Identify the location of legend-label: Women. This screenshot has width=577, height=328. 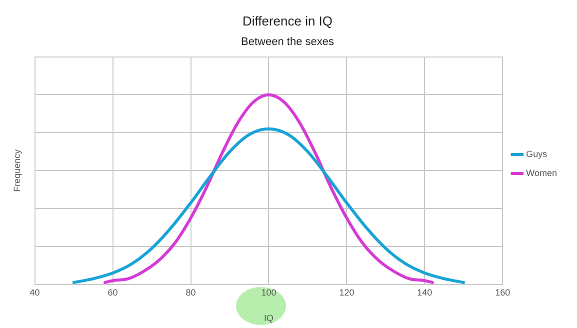
(542, 173).